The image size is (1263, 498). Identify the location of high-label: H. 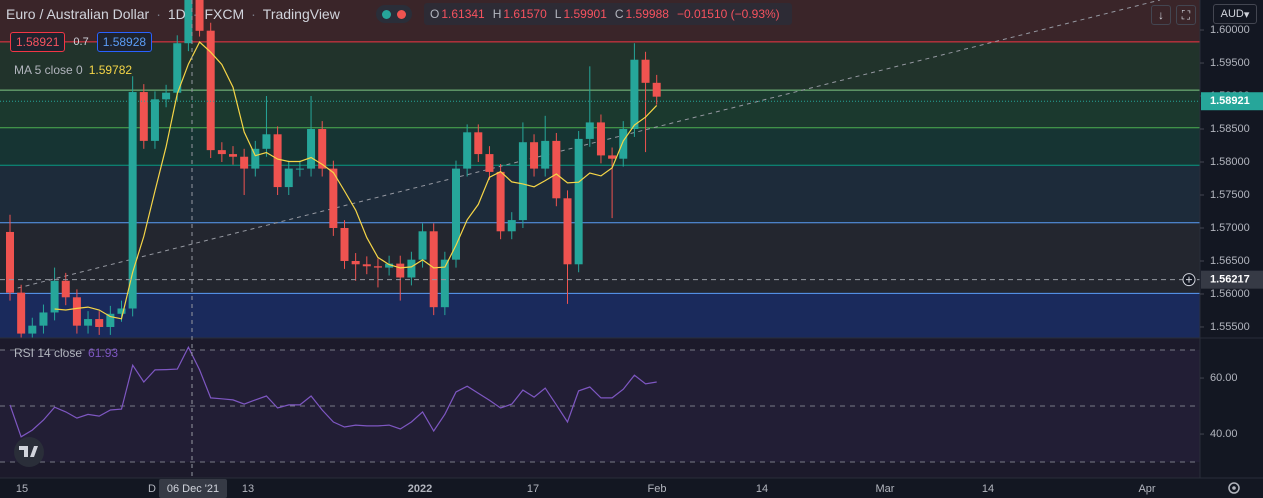
(497, 14).